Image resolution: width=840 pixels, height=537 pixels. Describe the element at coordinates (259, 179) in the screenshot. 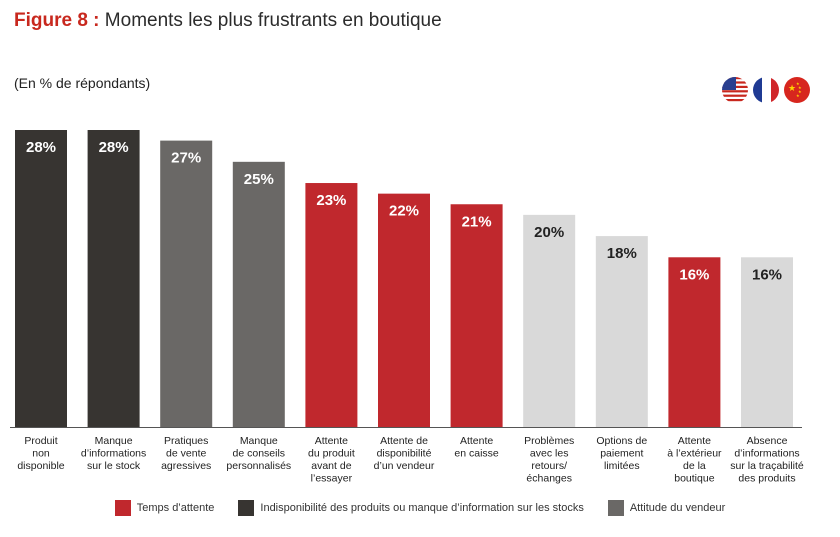

I see `bar-value-label-3: 25%` at that location.